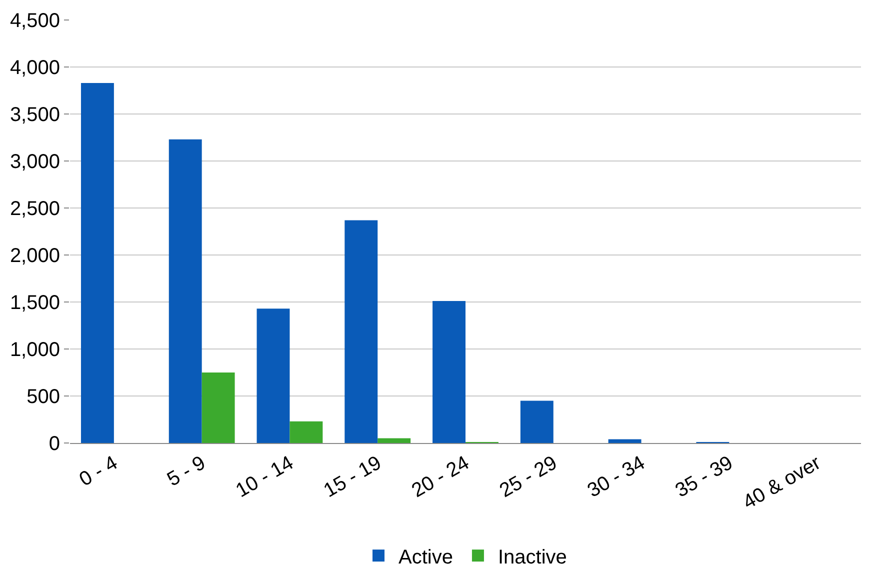  I want to click on x-tick-label: 35 - 39, so click(704, 477).